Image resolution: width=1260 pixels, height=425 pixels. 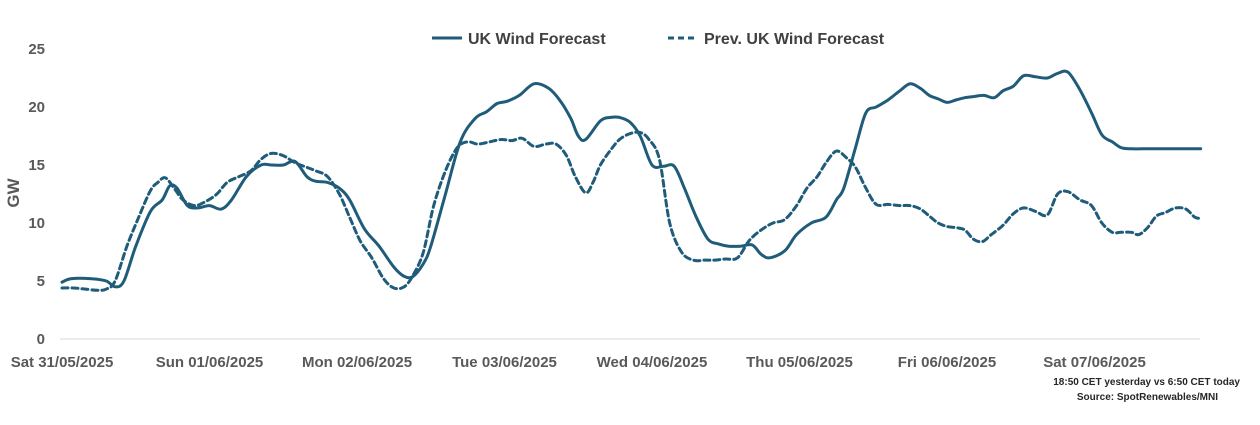 What do you see at coordinates (658, 39) in the screenshot?
I see `legend: UK Wind Forecast Prev. UK Wind Forecast` at bounding box center [658, 39].